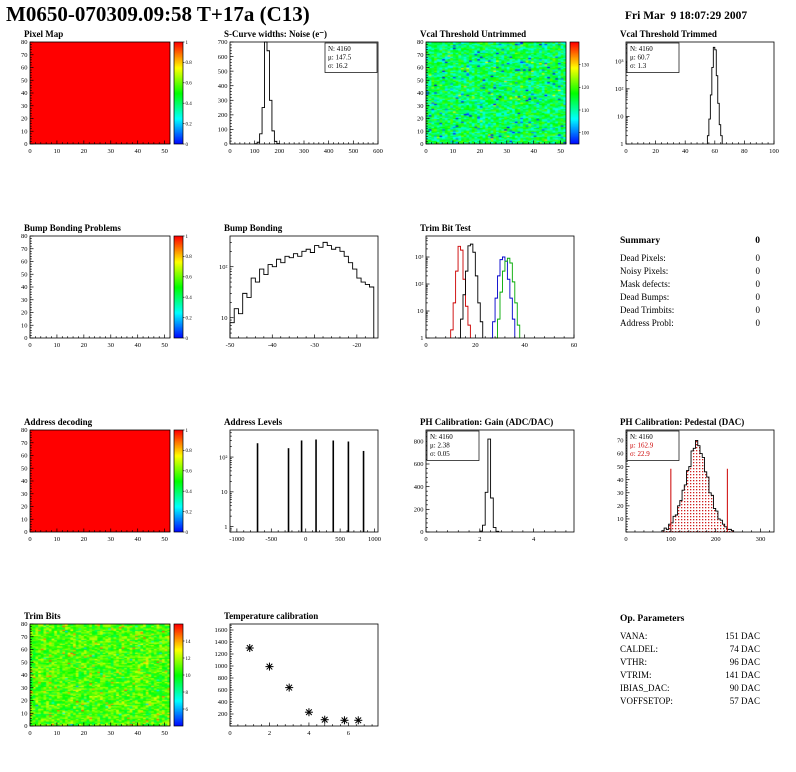 This screenshot has height=772, width=796. I want to click on summary-row: Mask defects: 0, so click(690, 284).